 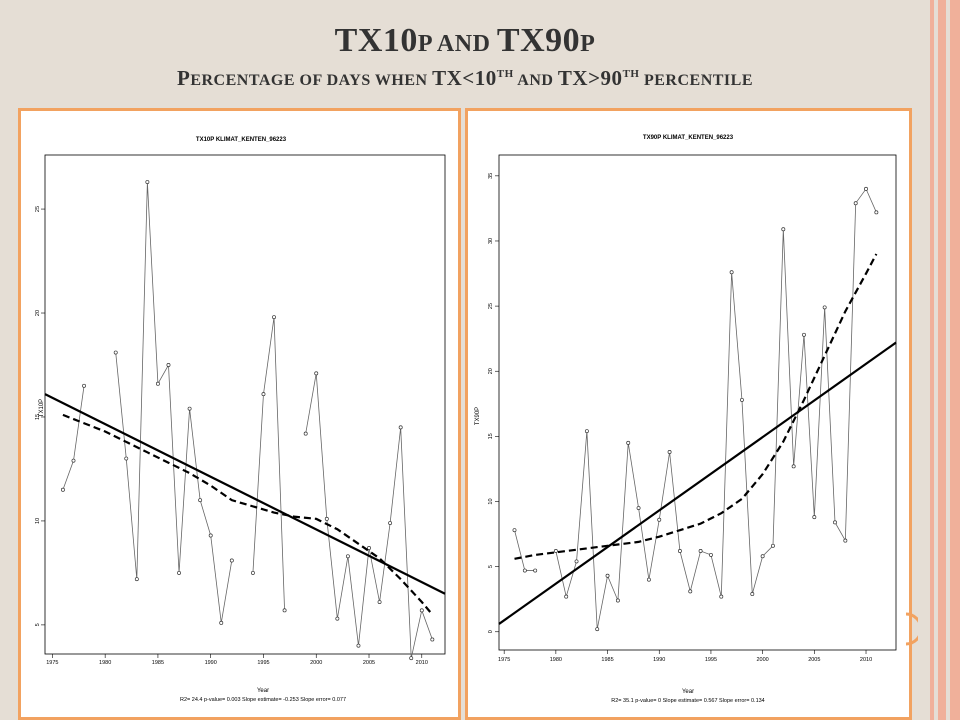 What do you see at coordinates (535, 80) in the screenshot?
I see `subtitle-and: AND` at bounding box center [535, 80].